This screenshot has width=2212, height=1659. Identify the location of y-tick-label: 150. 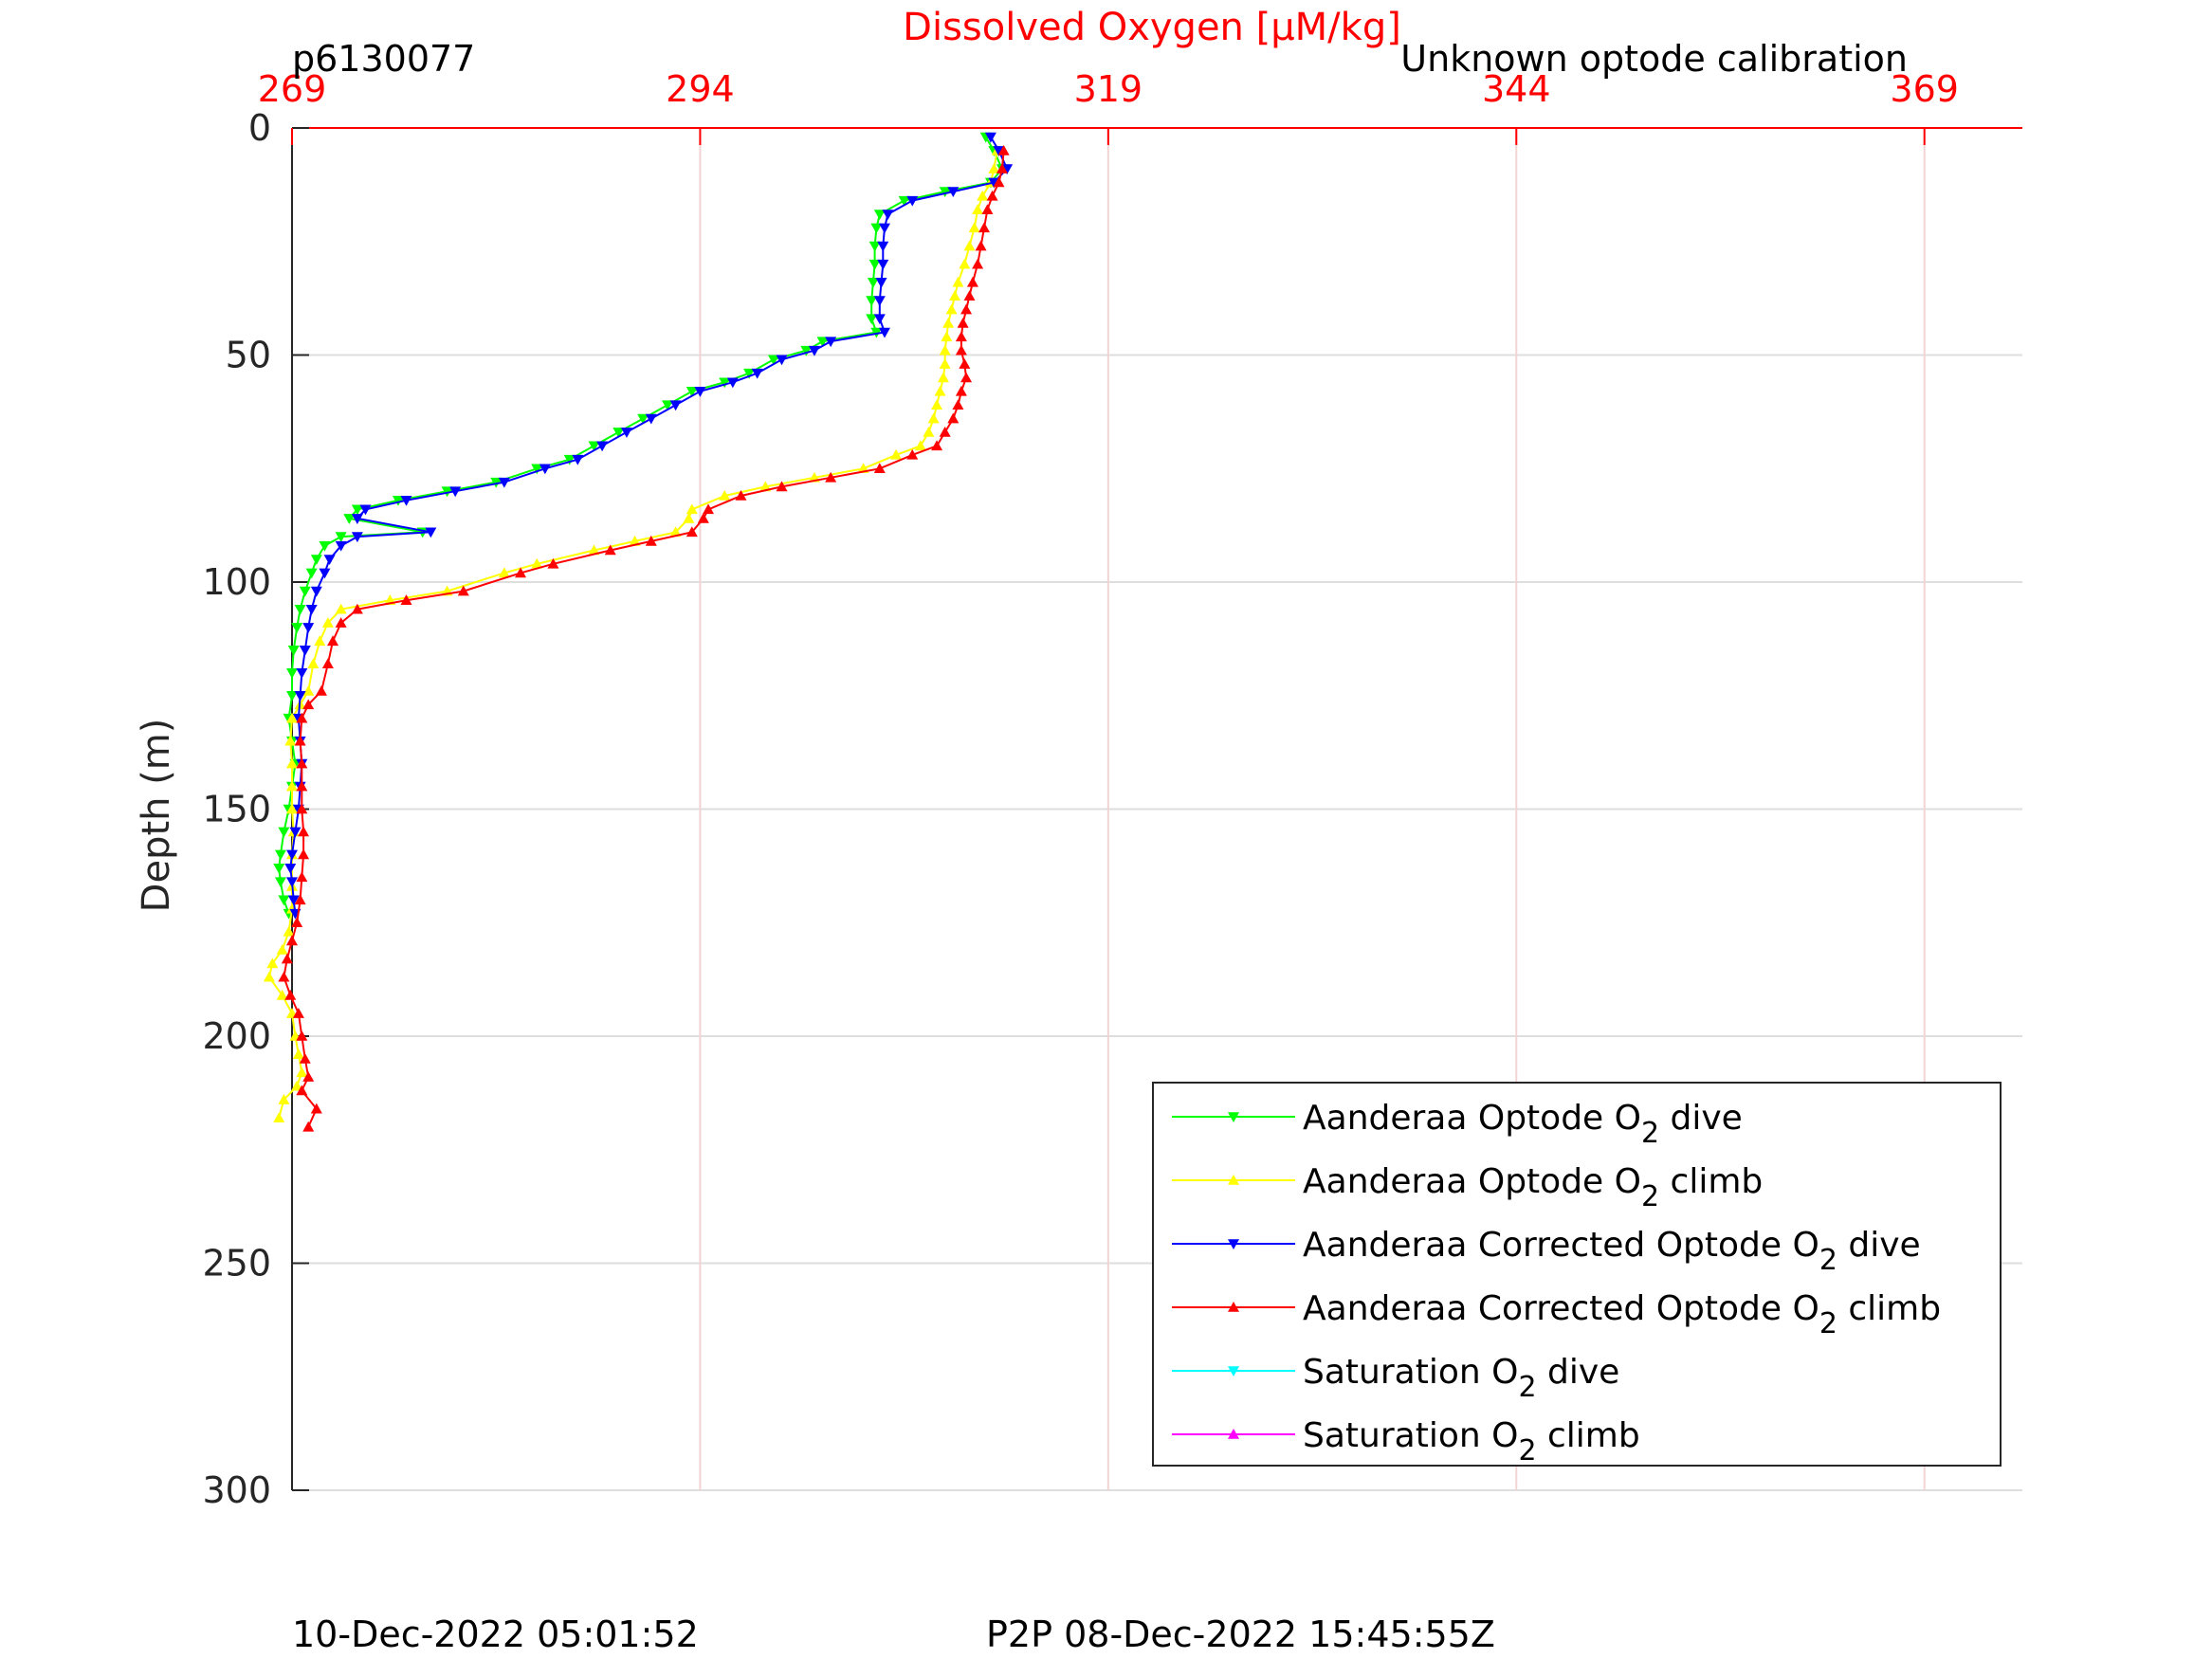
(236, 809).